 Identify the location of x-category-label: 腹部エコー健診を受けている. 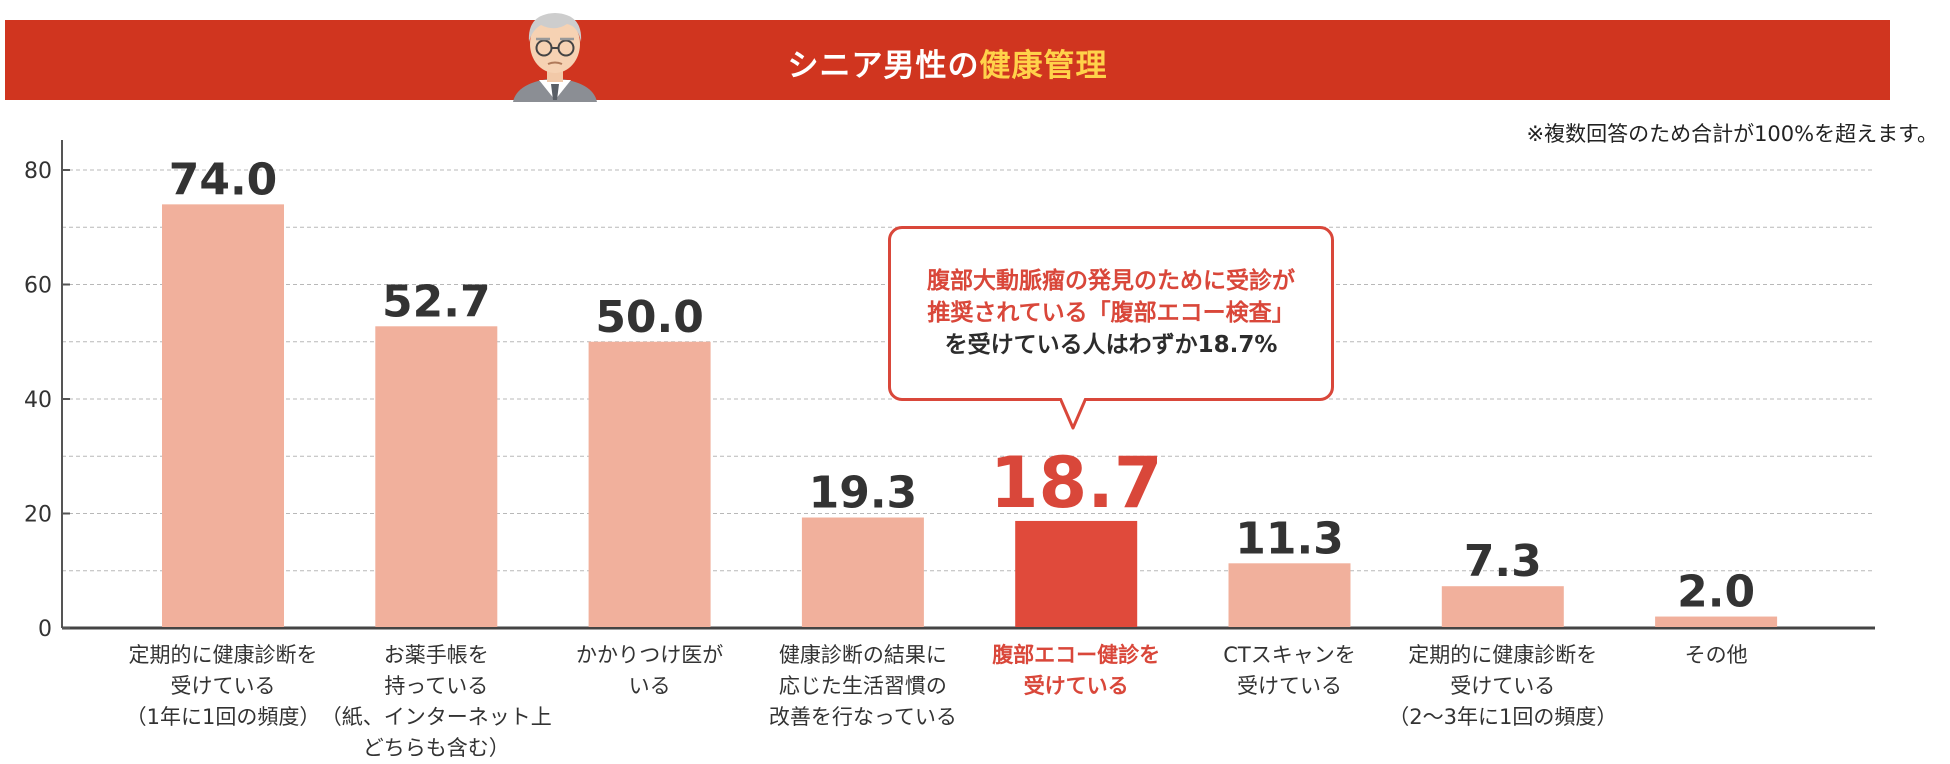
(1076, 670).